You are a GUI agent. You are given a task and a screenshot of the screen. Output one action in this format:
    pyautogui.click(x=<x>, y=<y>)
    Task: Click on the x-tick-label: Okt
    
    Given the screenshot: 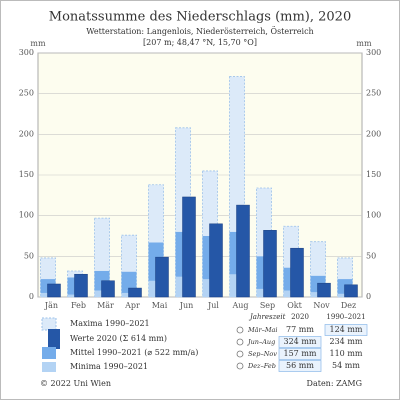 What is the action you would take?
    pyautogui.click(x=294, y=305)
    